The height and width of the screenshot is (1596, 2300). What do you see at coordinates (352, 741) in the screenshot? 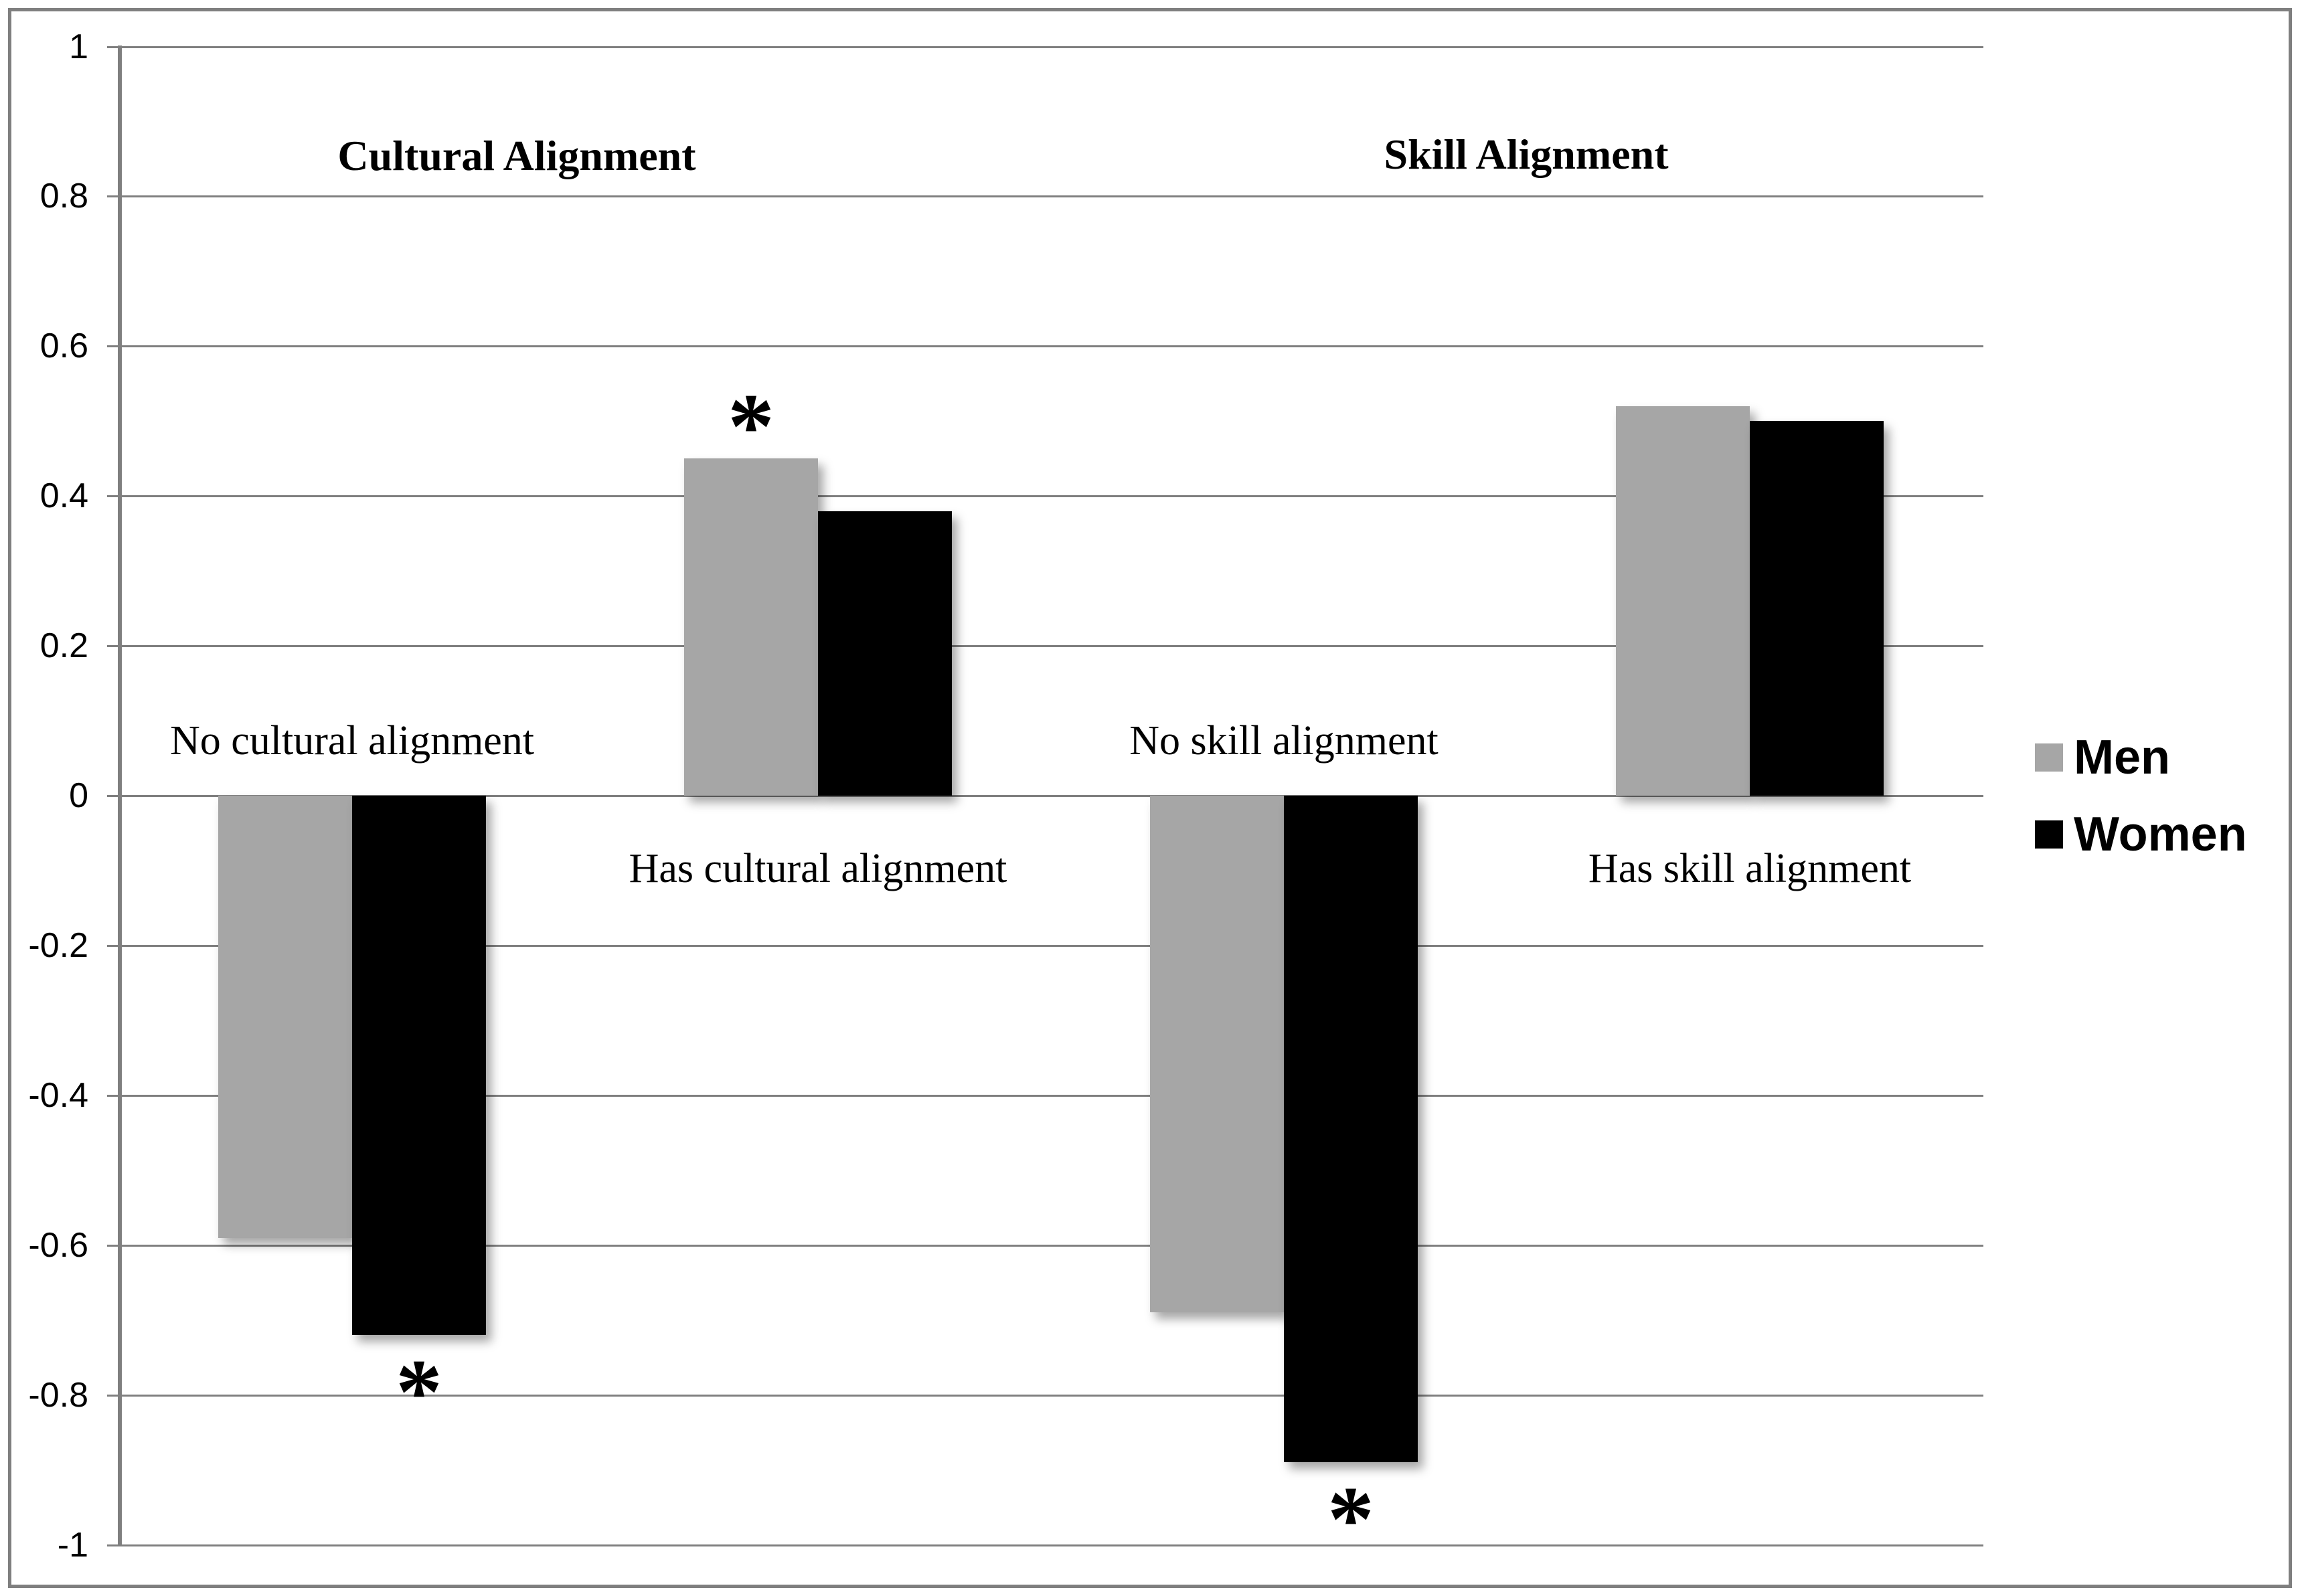
I see `category-label: No cultural alignment` at bounding box center [352, 741].